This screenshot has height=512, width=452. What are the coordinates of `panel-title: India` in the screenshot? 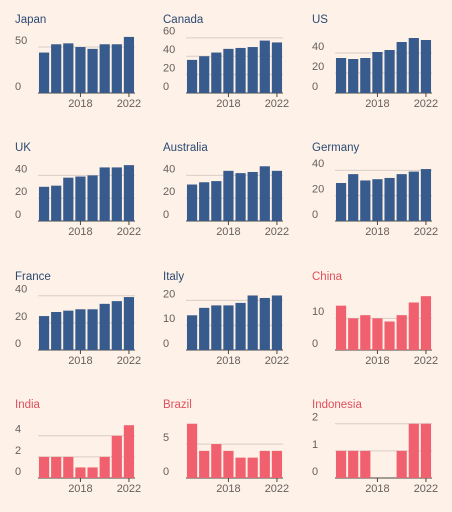 It's located at (28, 405).